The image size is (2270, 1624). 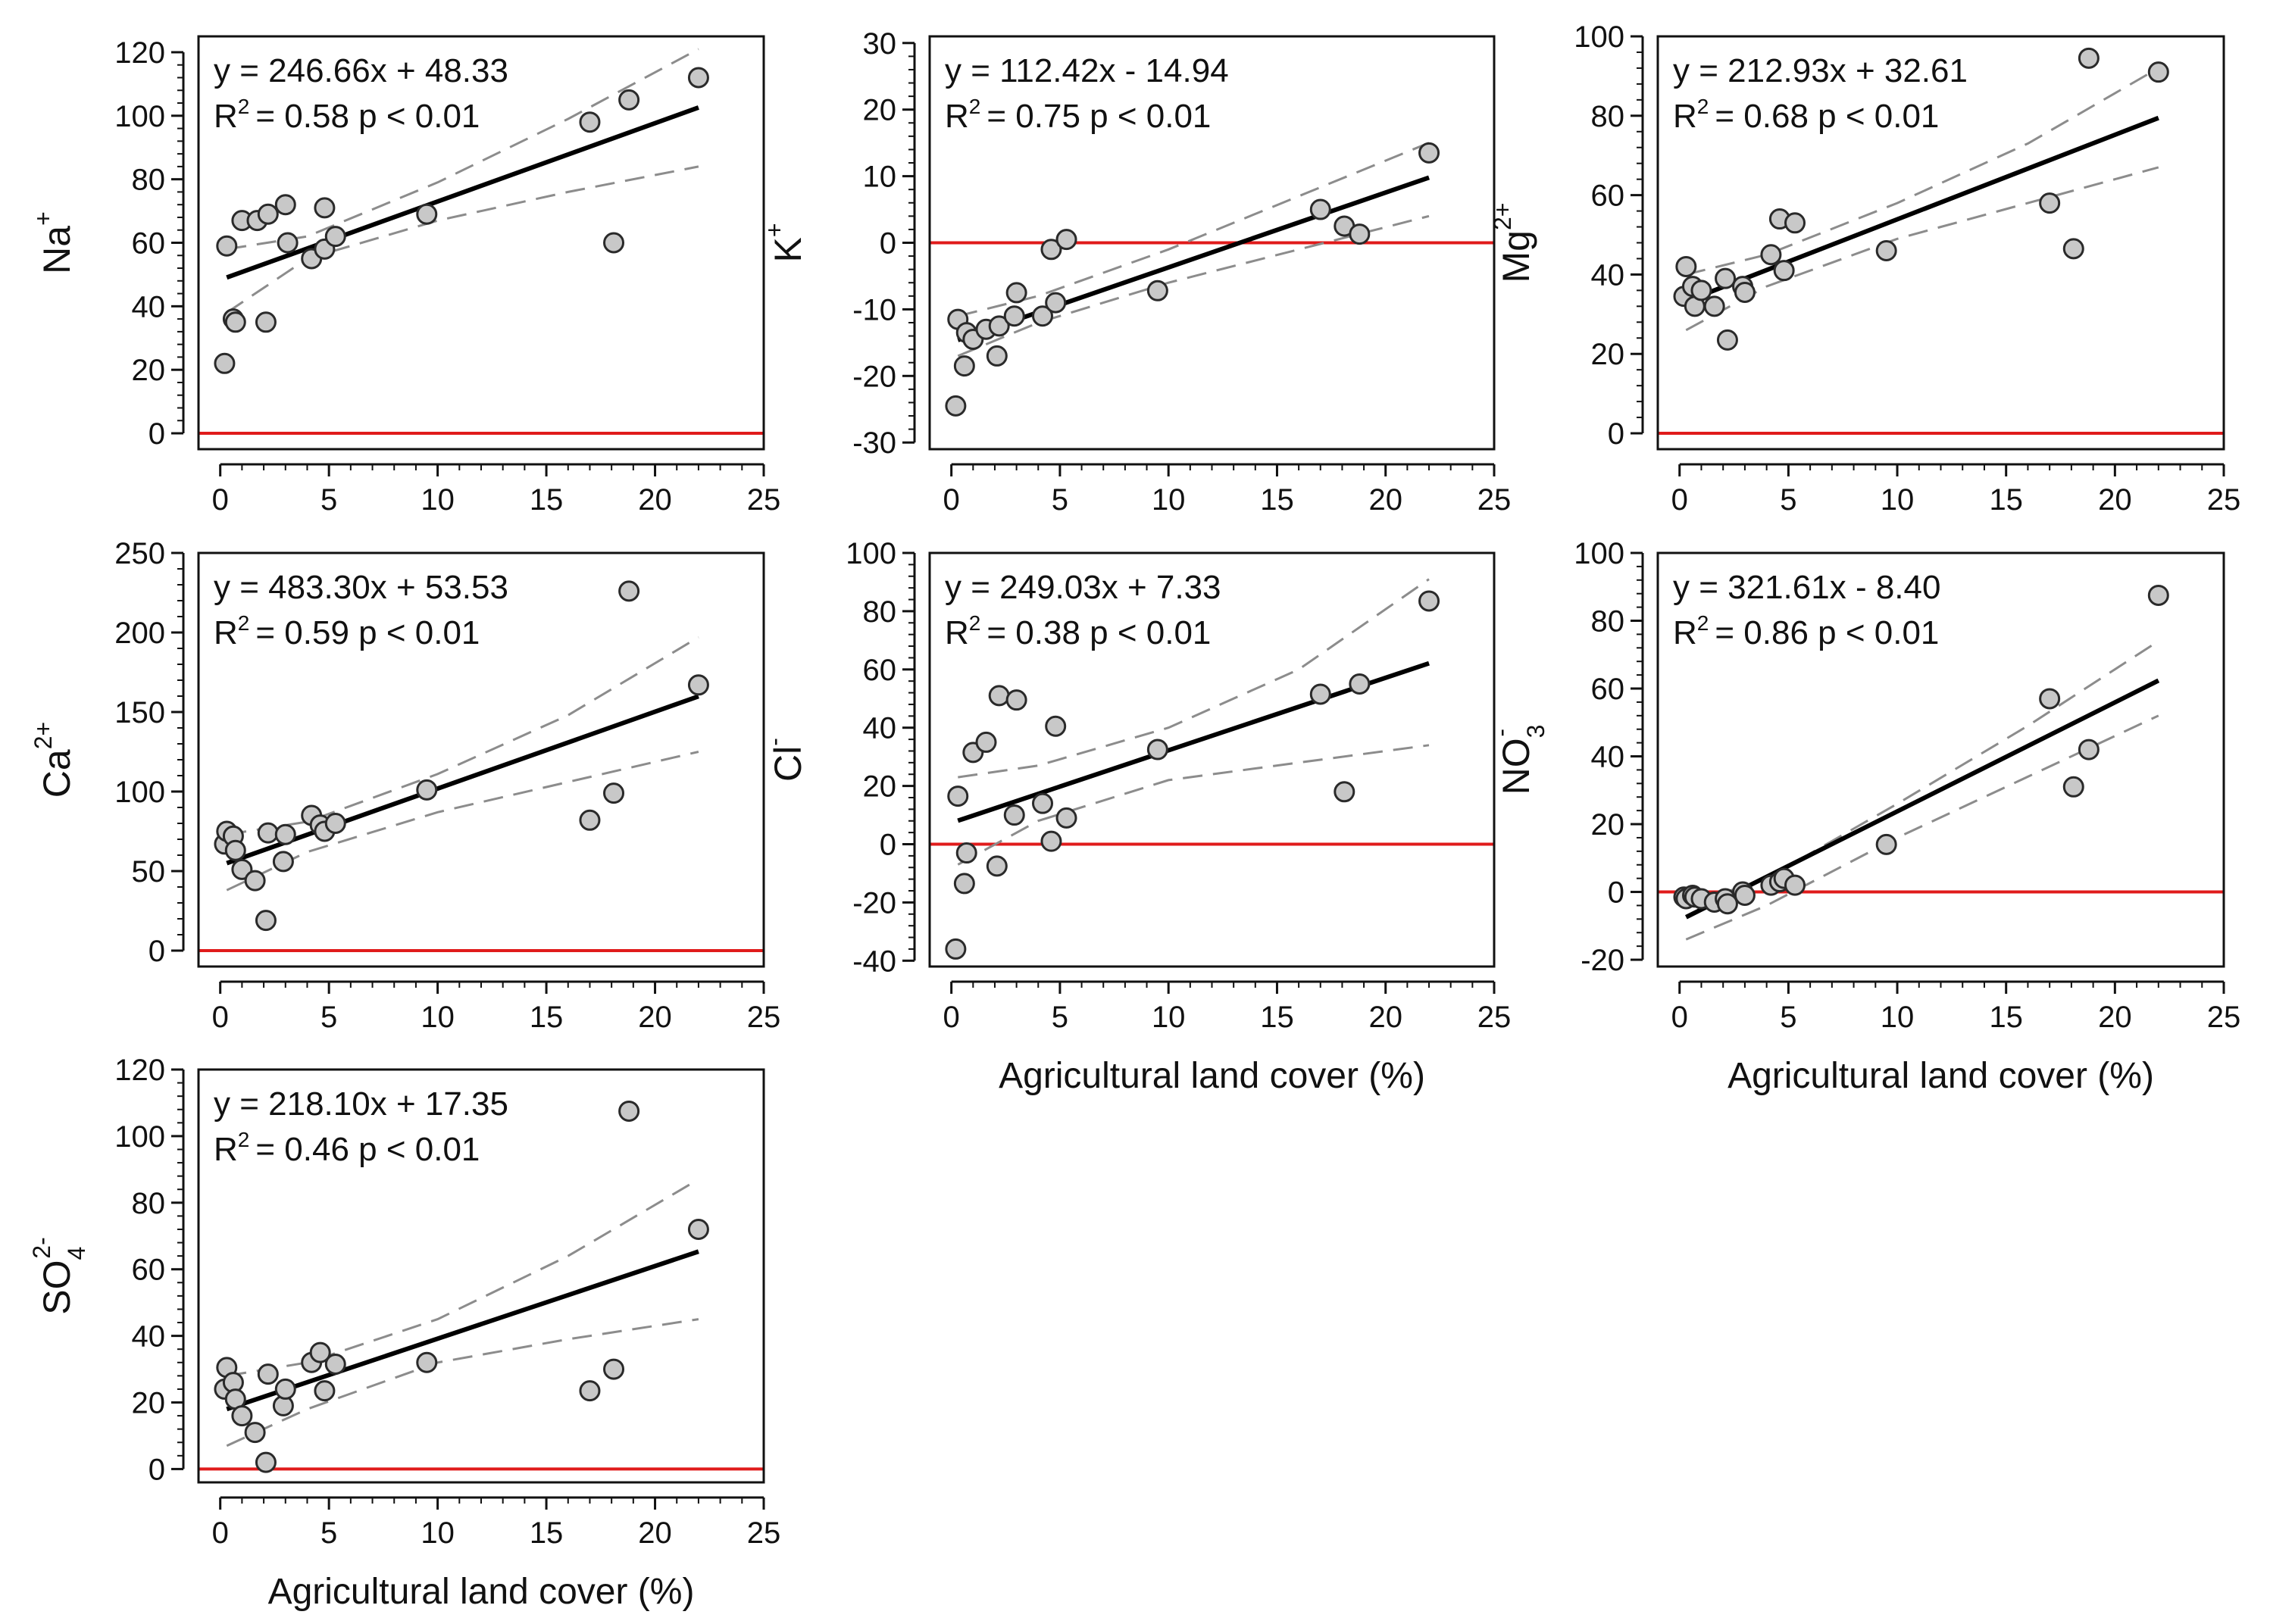 What do you see at coordinates (139, 53) in the screenshot?
I see `y-tick-label: 120` at bounding box center [139, 53].